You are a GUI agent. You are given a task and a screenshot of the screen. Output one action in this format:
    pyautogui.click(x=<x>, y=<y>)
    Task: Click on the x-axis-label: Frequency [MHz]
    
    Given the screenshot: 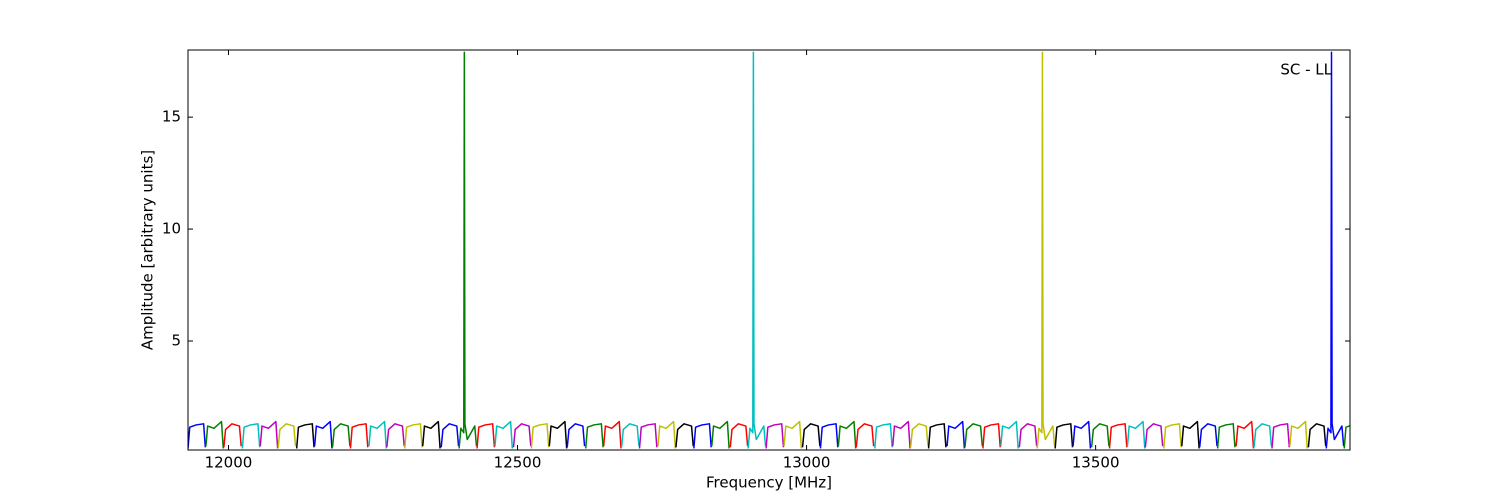 What is the action you would take?
    pyautogui.click(x=769, y=483)
    